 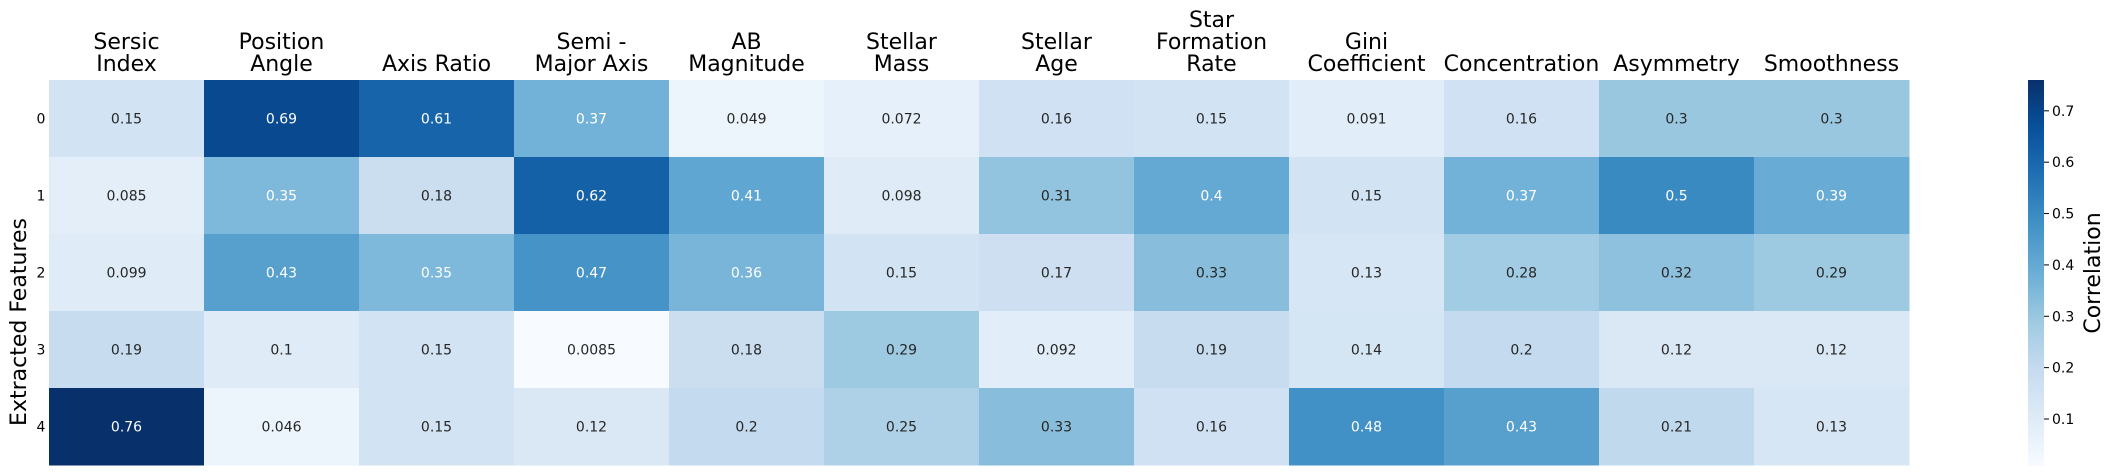 I want to click on colorbar-ticks: 0.1 0.2 0.3 0.4 0.5 0.6 0.7, so click(x=2059, y=266).